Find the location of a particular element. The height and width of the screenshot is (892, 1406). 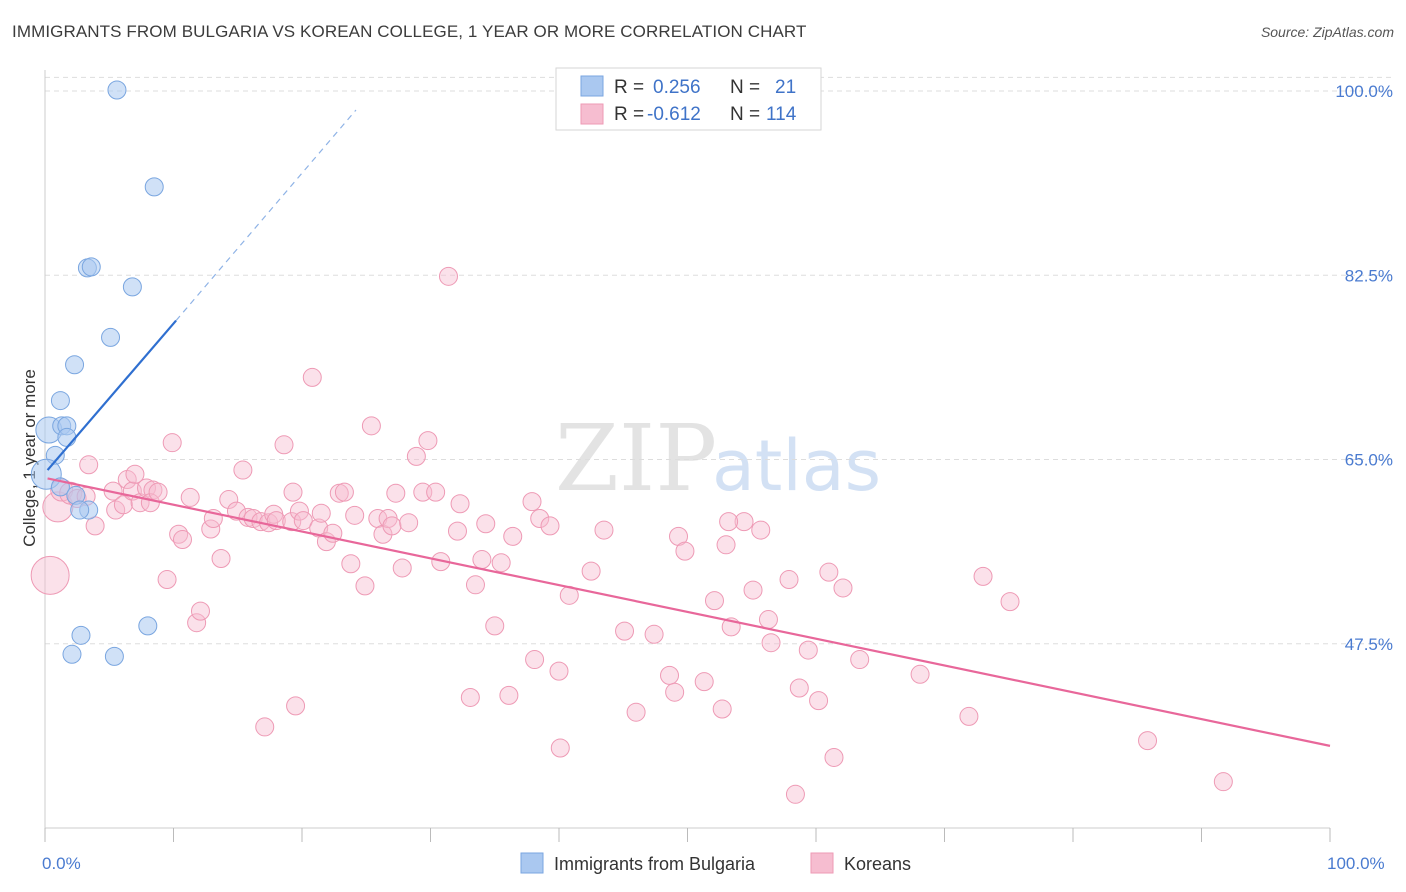

y-tick-labels: 47.5% 65.0% 82.5% 100.0% is located at coordinates (1364, 368).